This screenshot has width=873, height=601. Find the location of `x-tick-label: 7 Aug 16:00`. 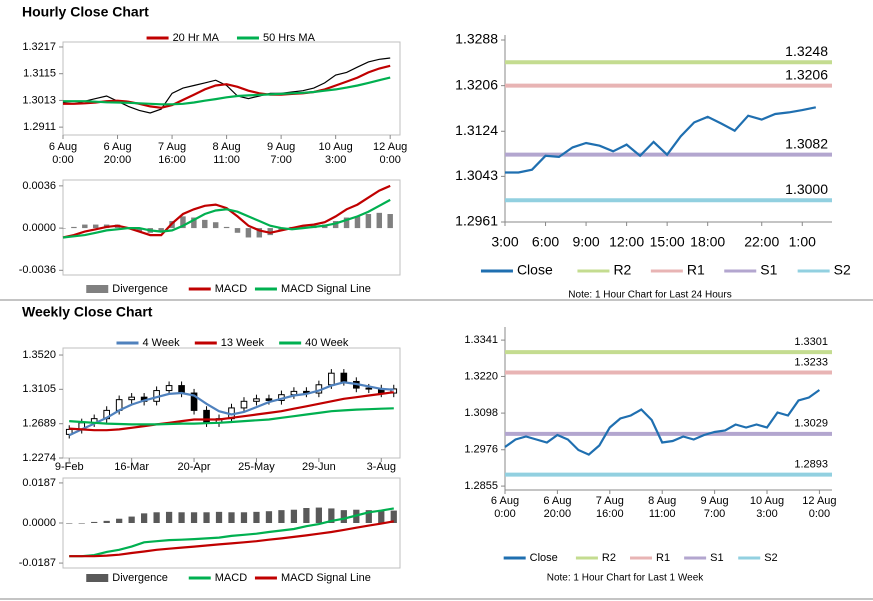

x-tick-label: 7 Aug 16:00 is located at coordinates (172, 153).